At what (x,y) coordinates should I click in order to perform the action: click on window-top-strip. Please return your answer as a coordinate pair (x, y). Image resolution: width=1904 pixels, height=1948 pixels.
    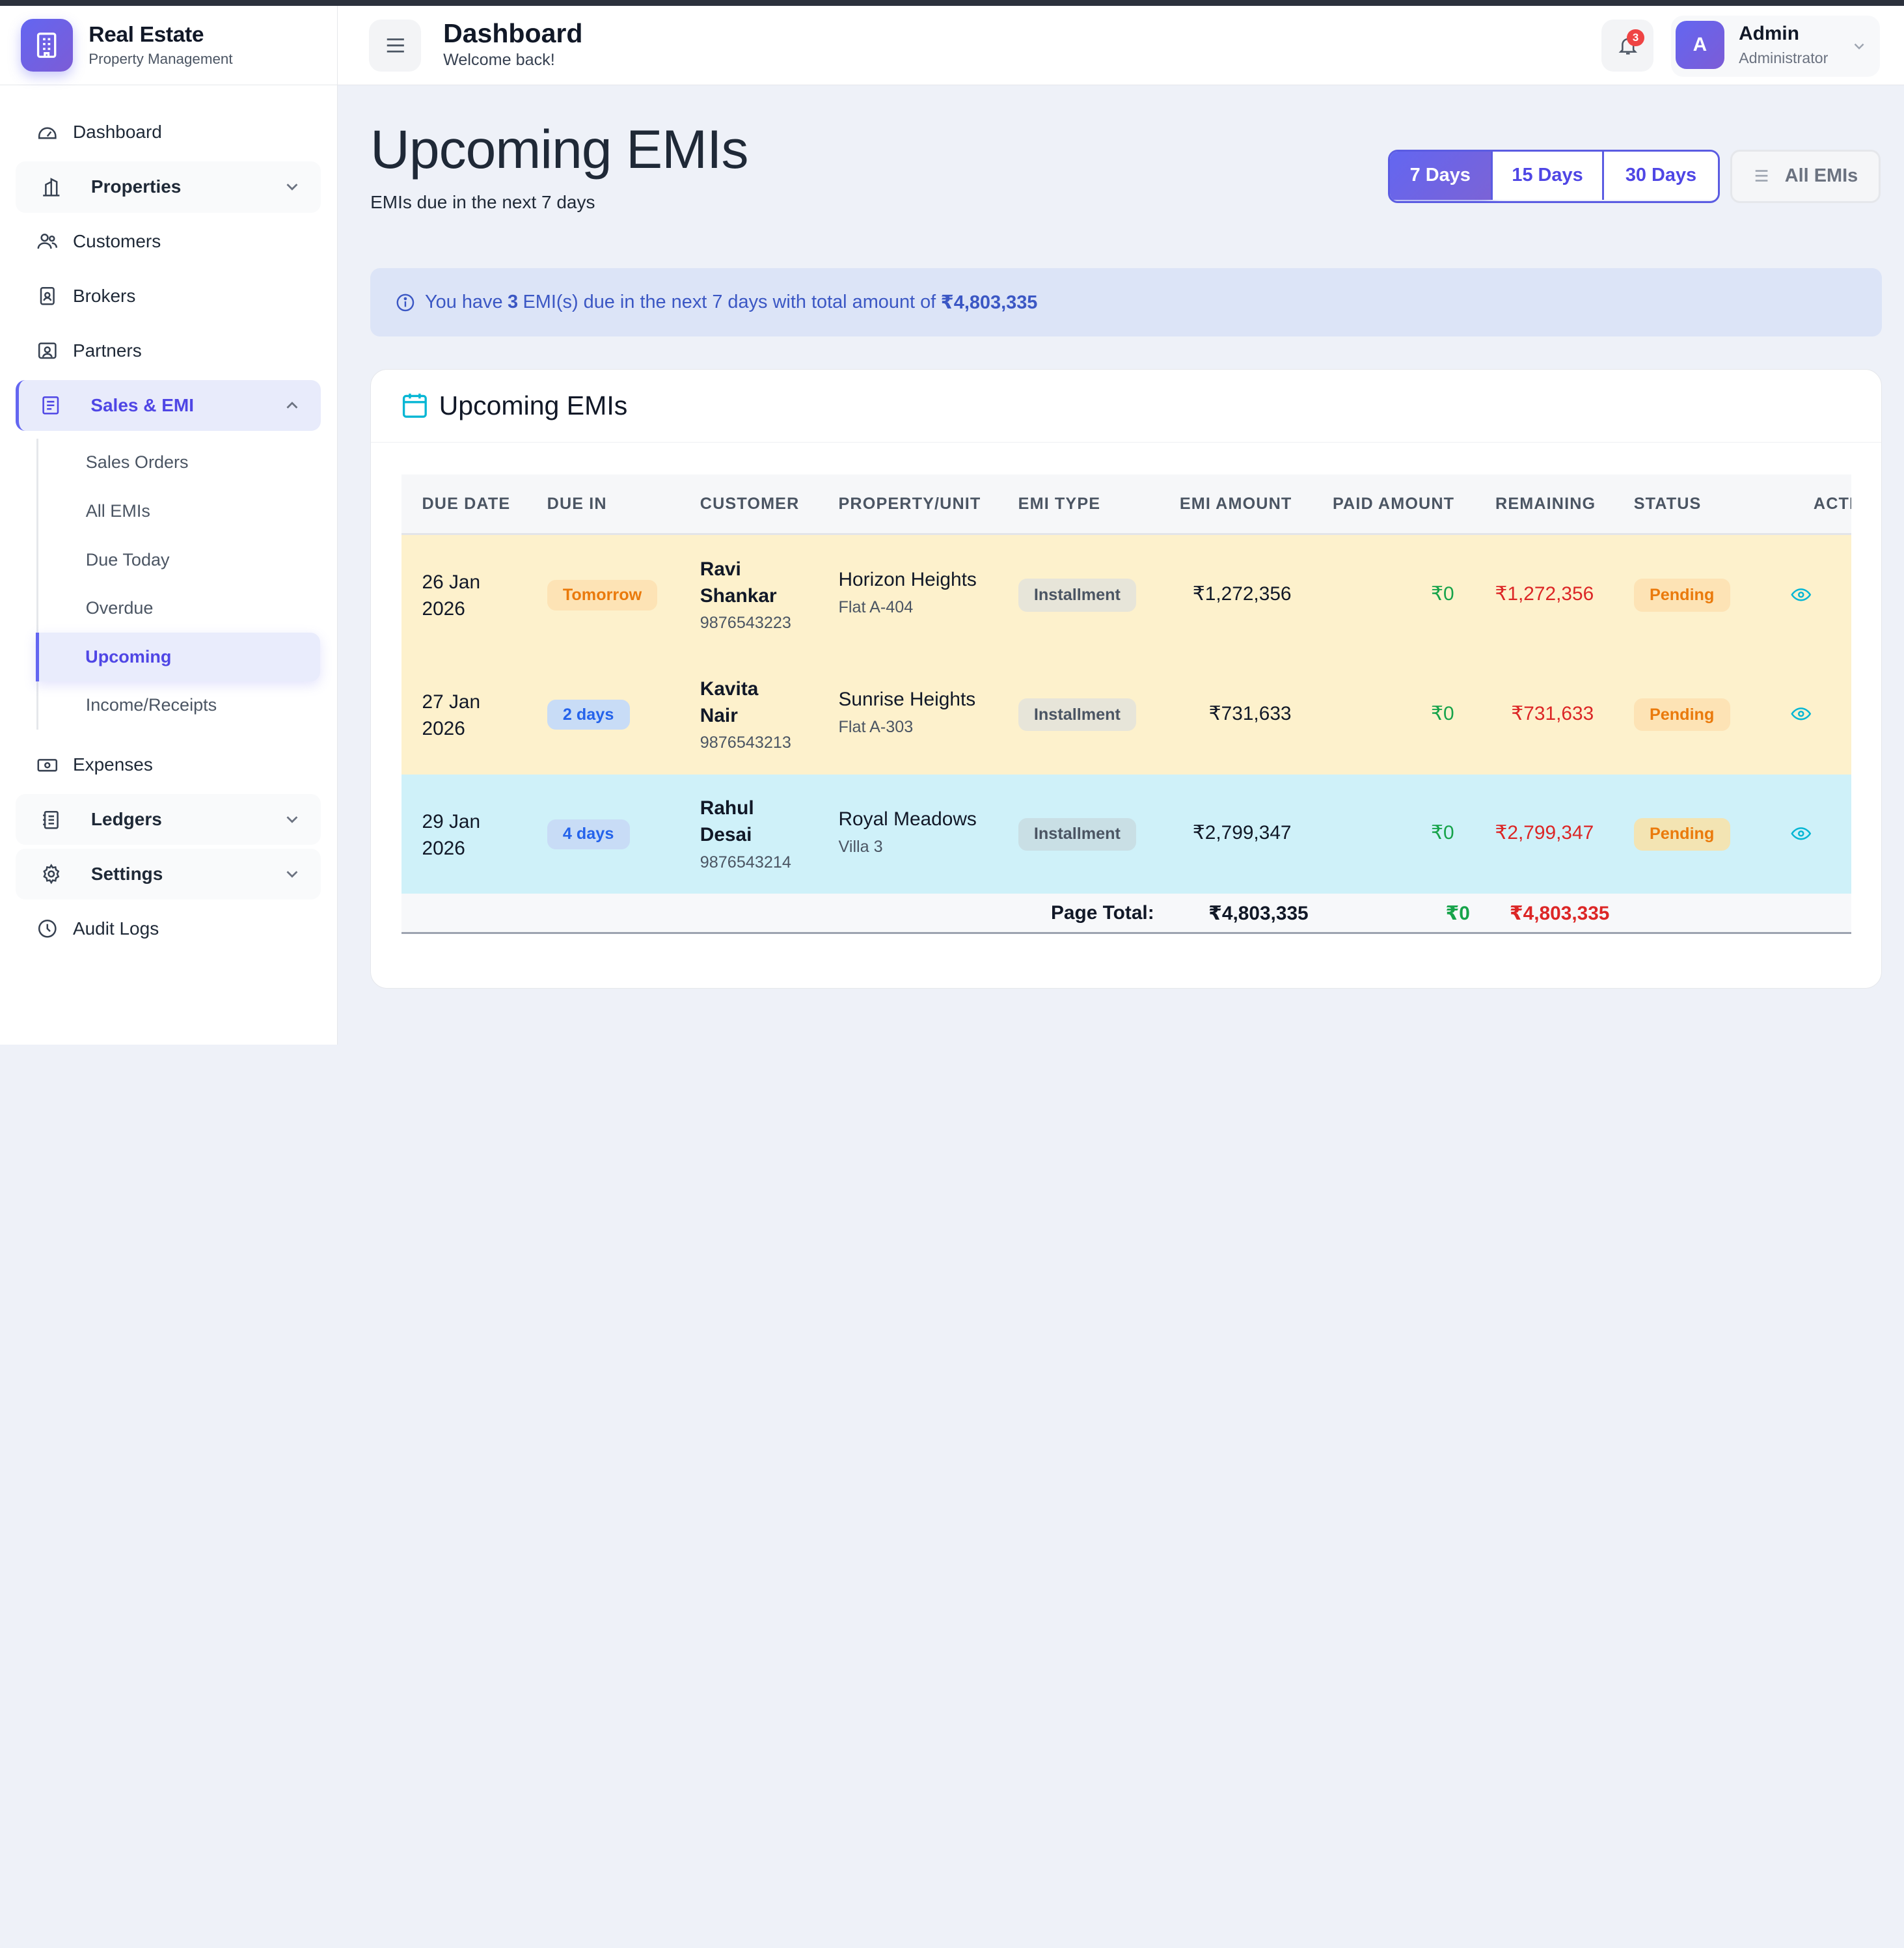
    Looking at the image, I should click on (952, 3).